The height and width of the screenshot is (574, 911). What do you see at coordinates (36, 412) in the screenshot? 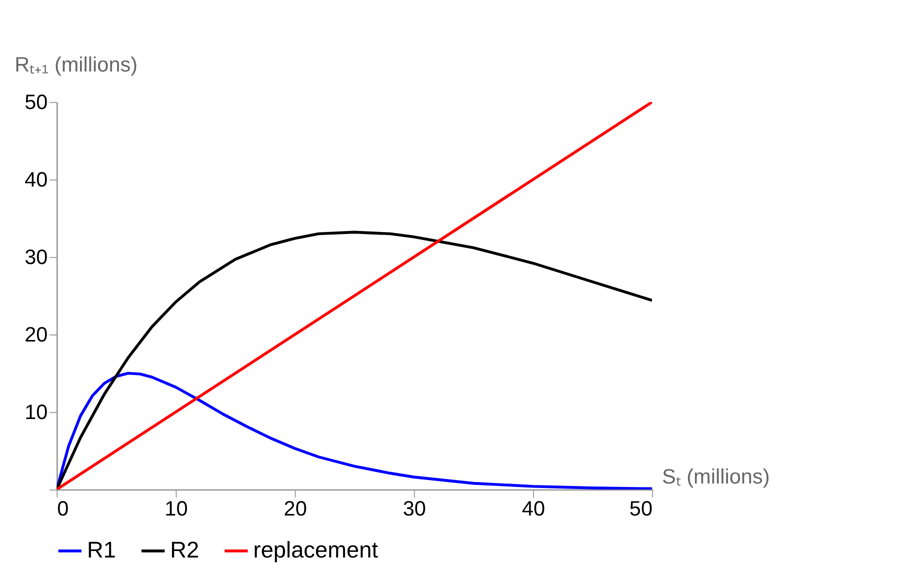
I see `y-tick-label: 10` at bounding box center [36, 412].